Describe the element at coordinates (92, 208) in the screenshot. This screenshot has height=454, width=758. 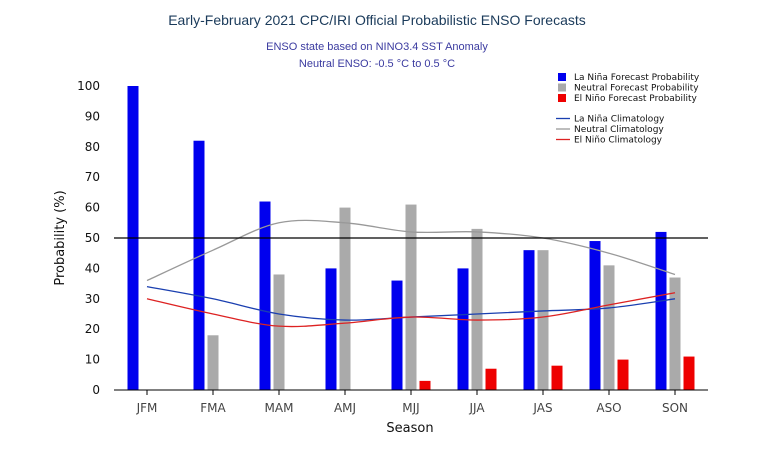
I see `y-tick-label: 60` at that location.